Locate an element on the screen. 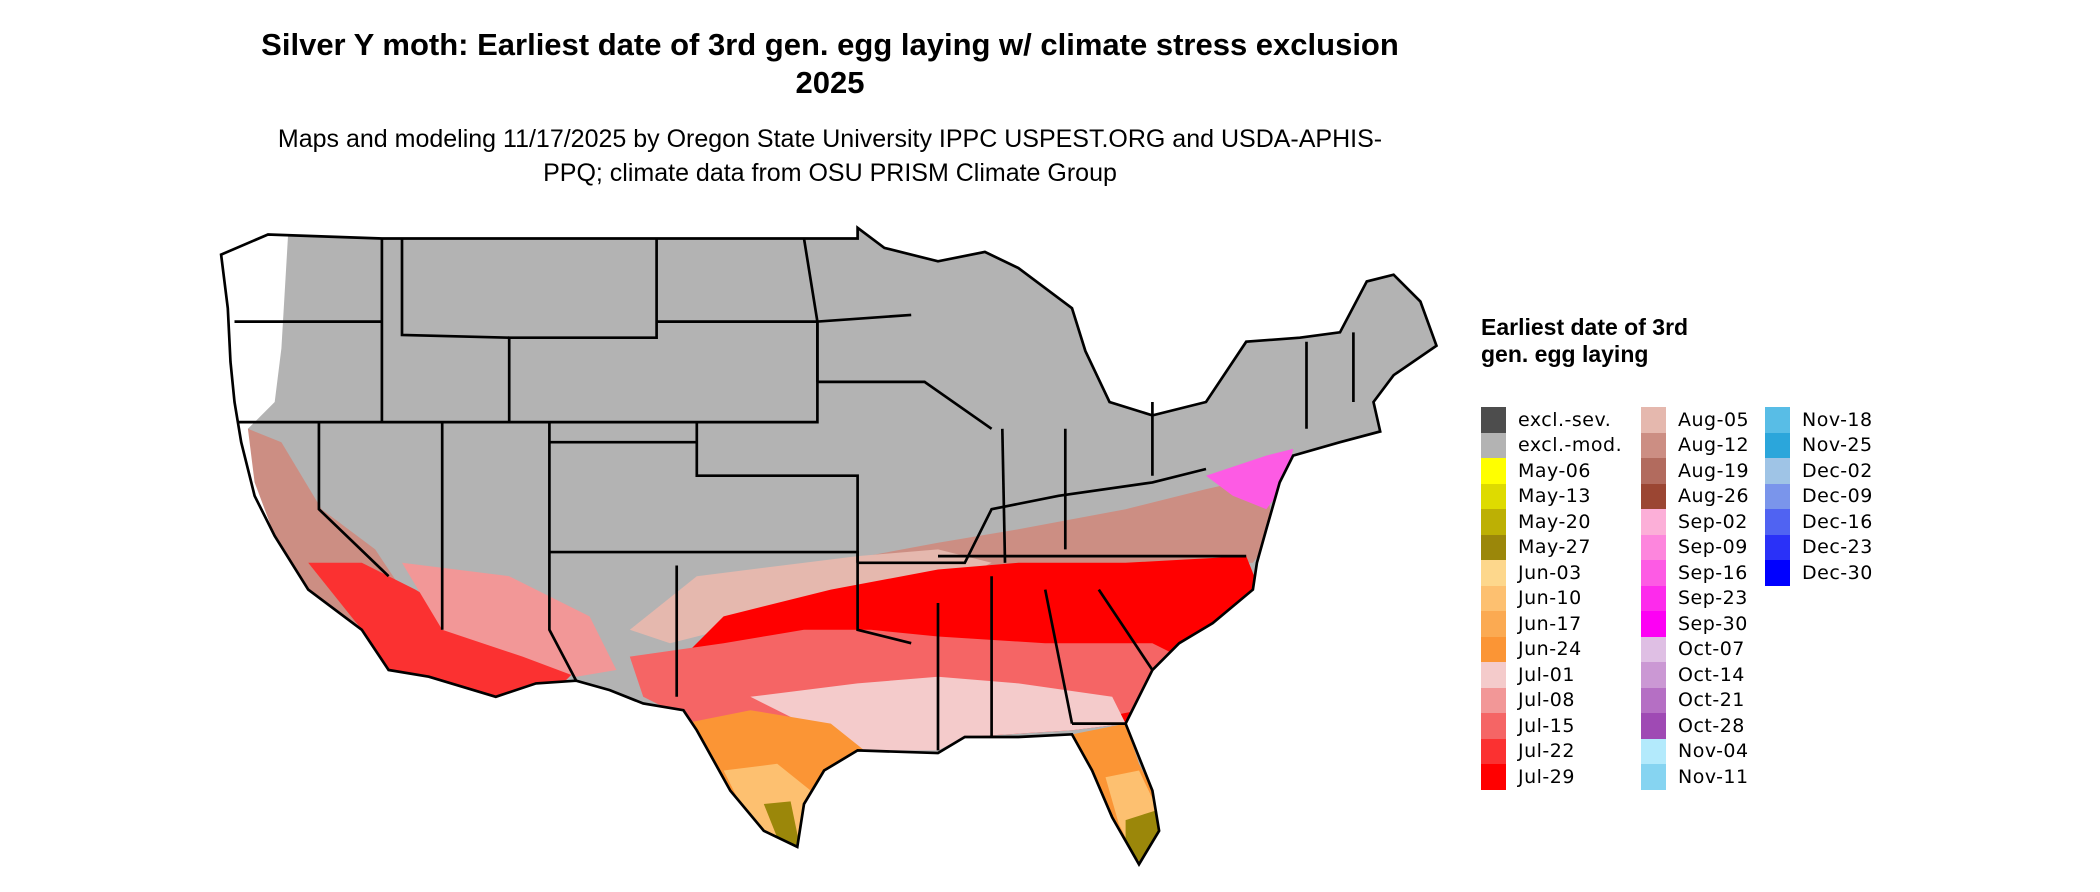  legend-label: Jun-24 is located at coordinates (1550, 649).